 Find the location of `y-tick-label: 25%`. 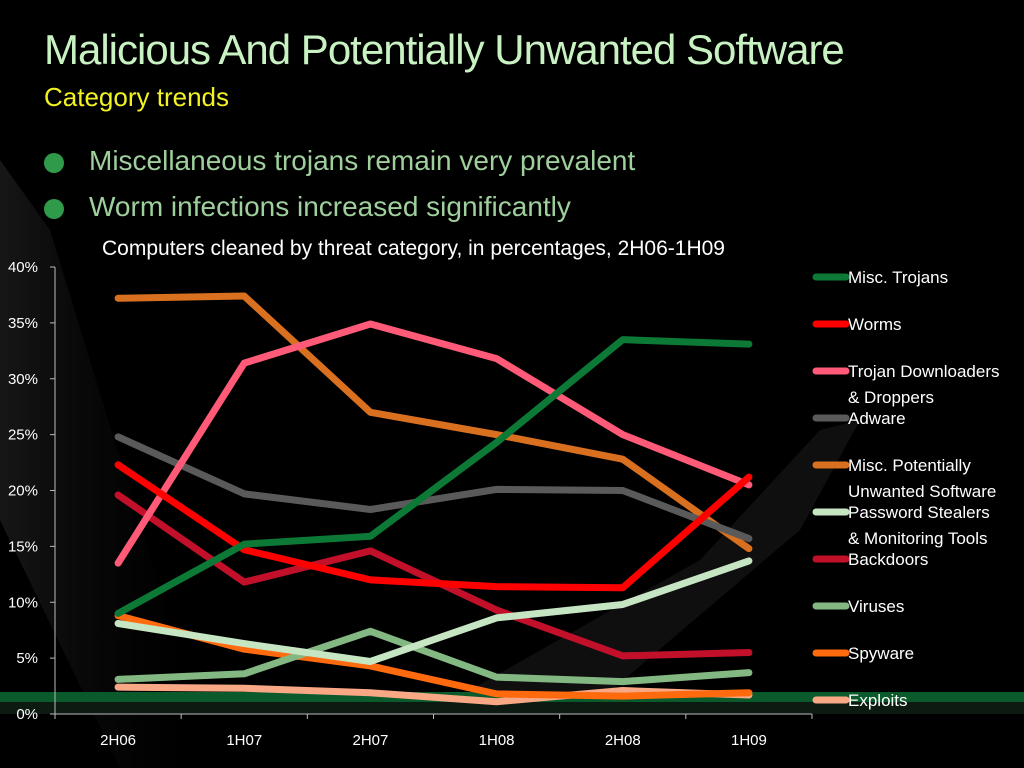

y-tick-label: 25% is located at coordinates (23, 435).